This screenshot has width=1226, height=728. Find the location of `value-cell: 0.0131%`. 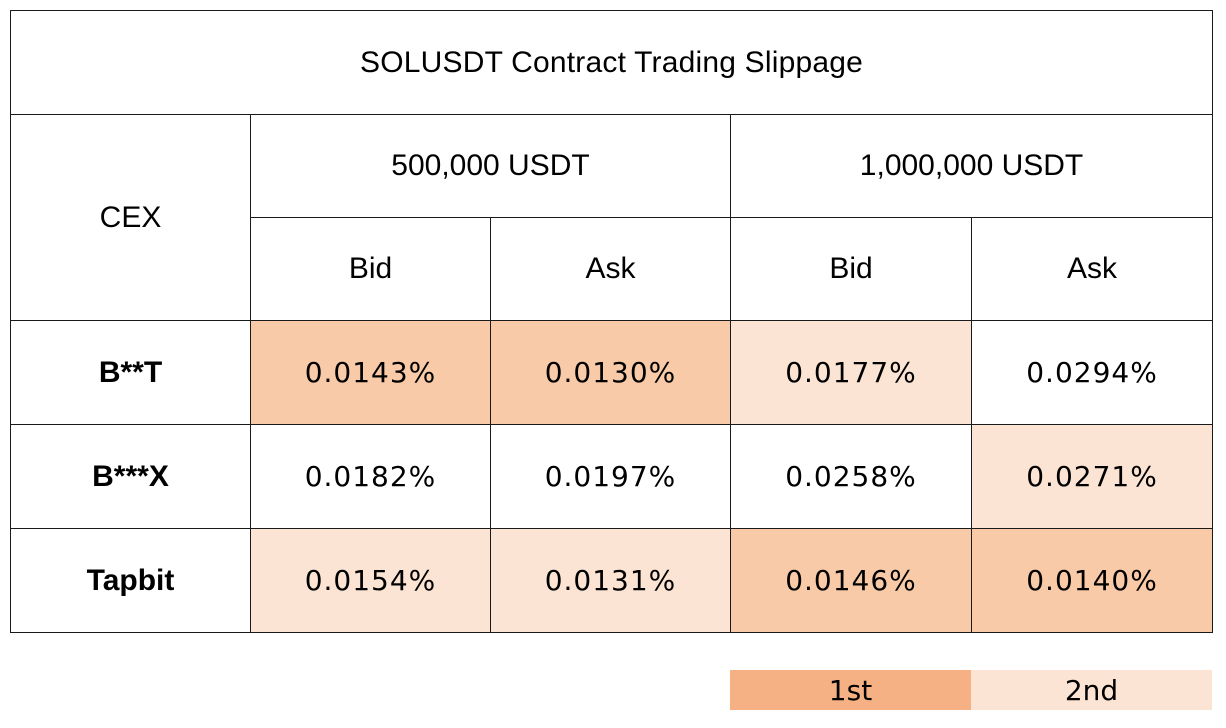

value-cell: 0.0131% is located at coordinates (610, 580).